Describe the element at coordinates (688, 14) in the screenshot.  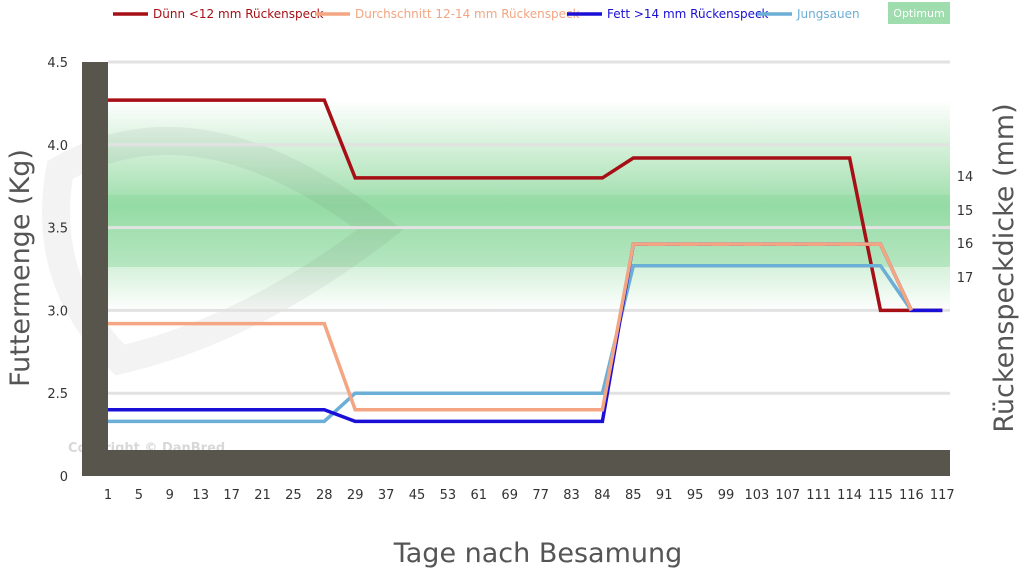
I see `legend-label: Fett >14 mm Rückenspeck` at that location.